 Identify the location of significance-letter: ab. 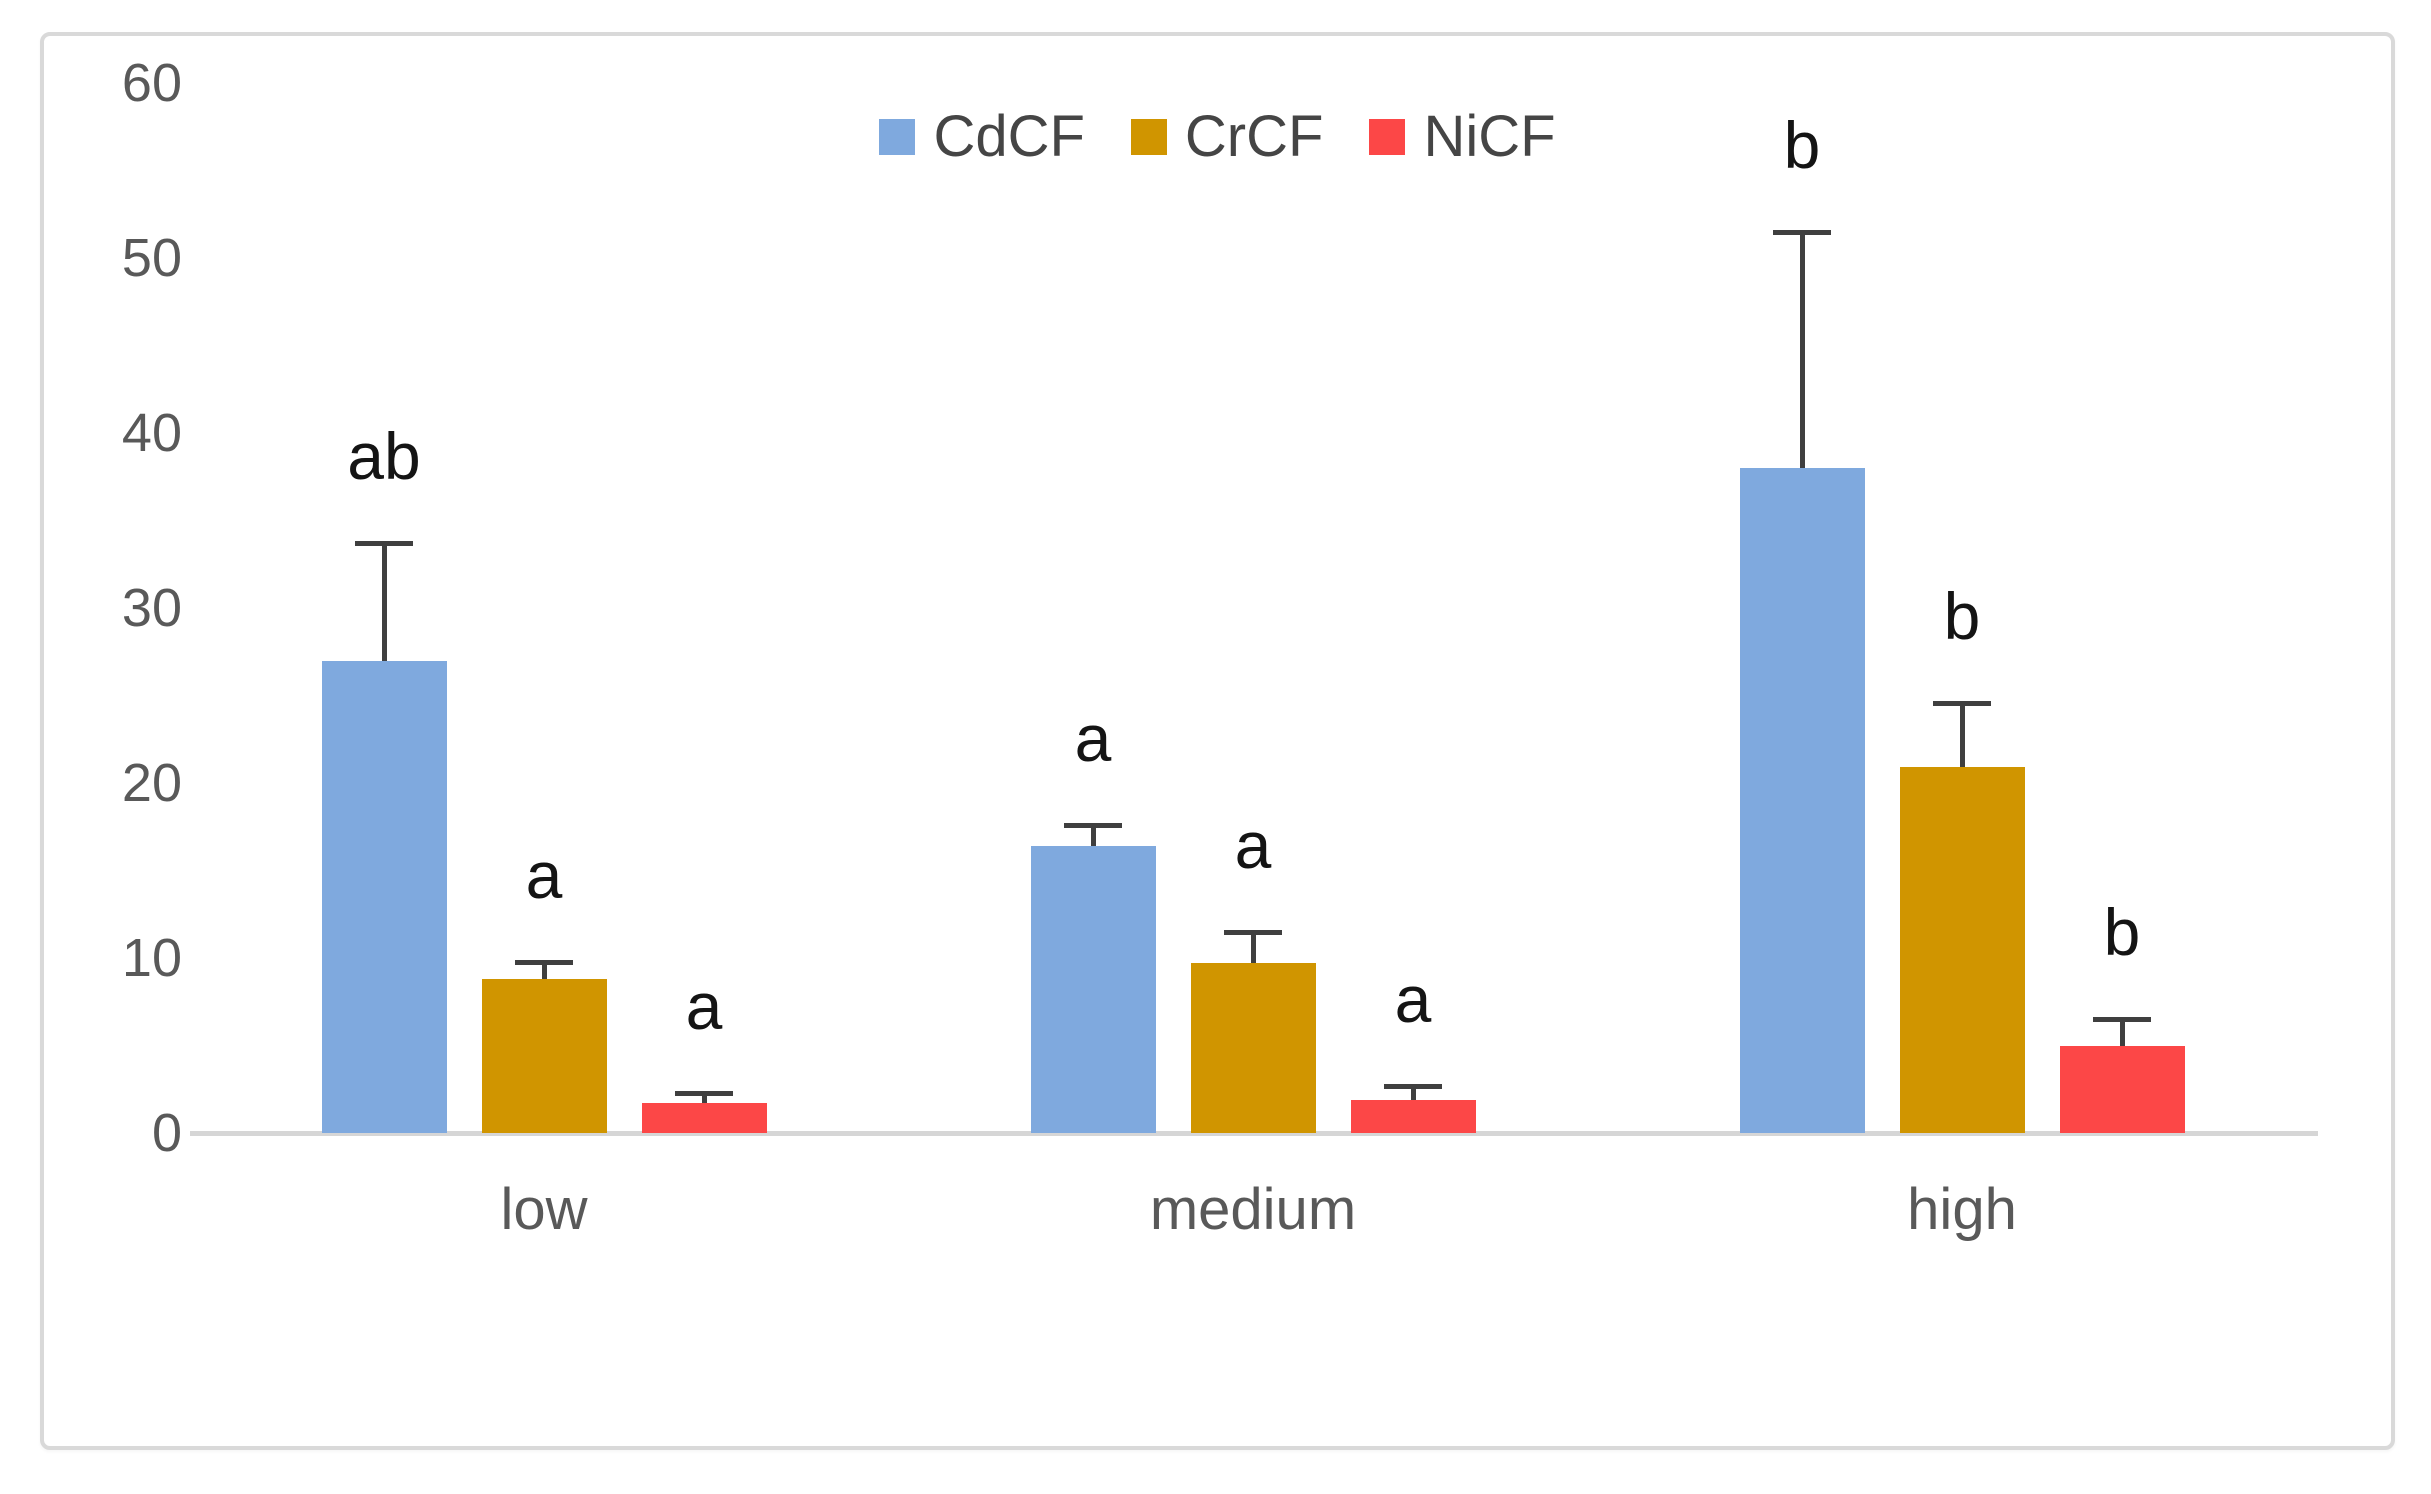
(384, 456).